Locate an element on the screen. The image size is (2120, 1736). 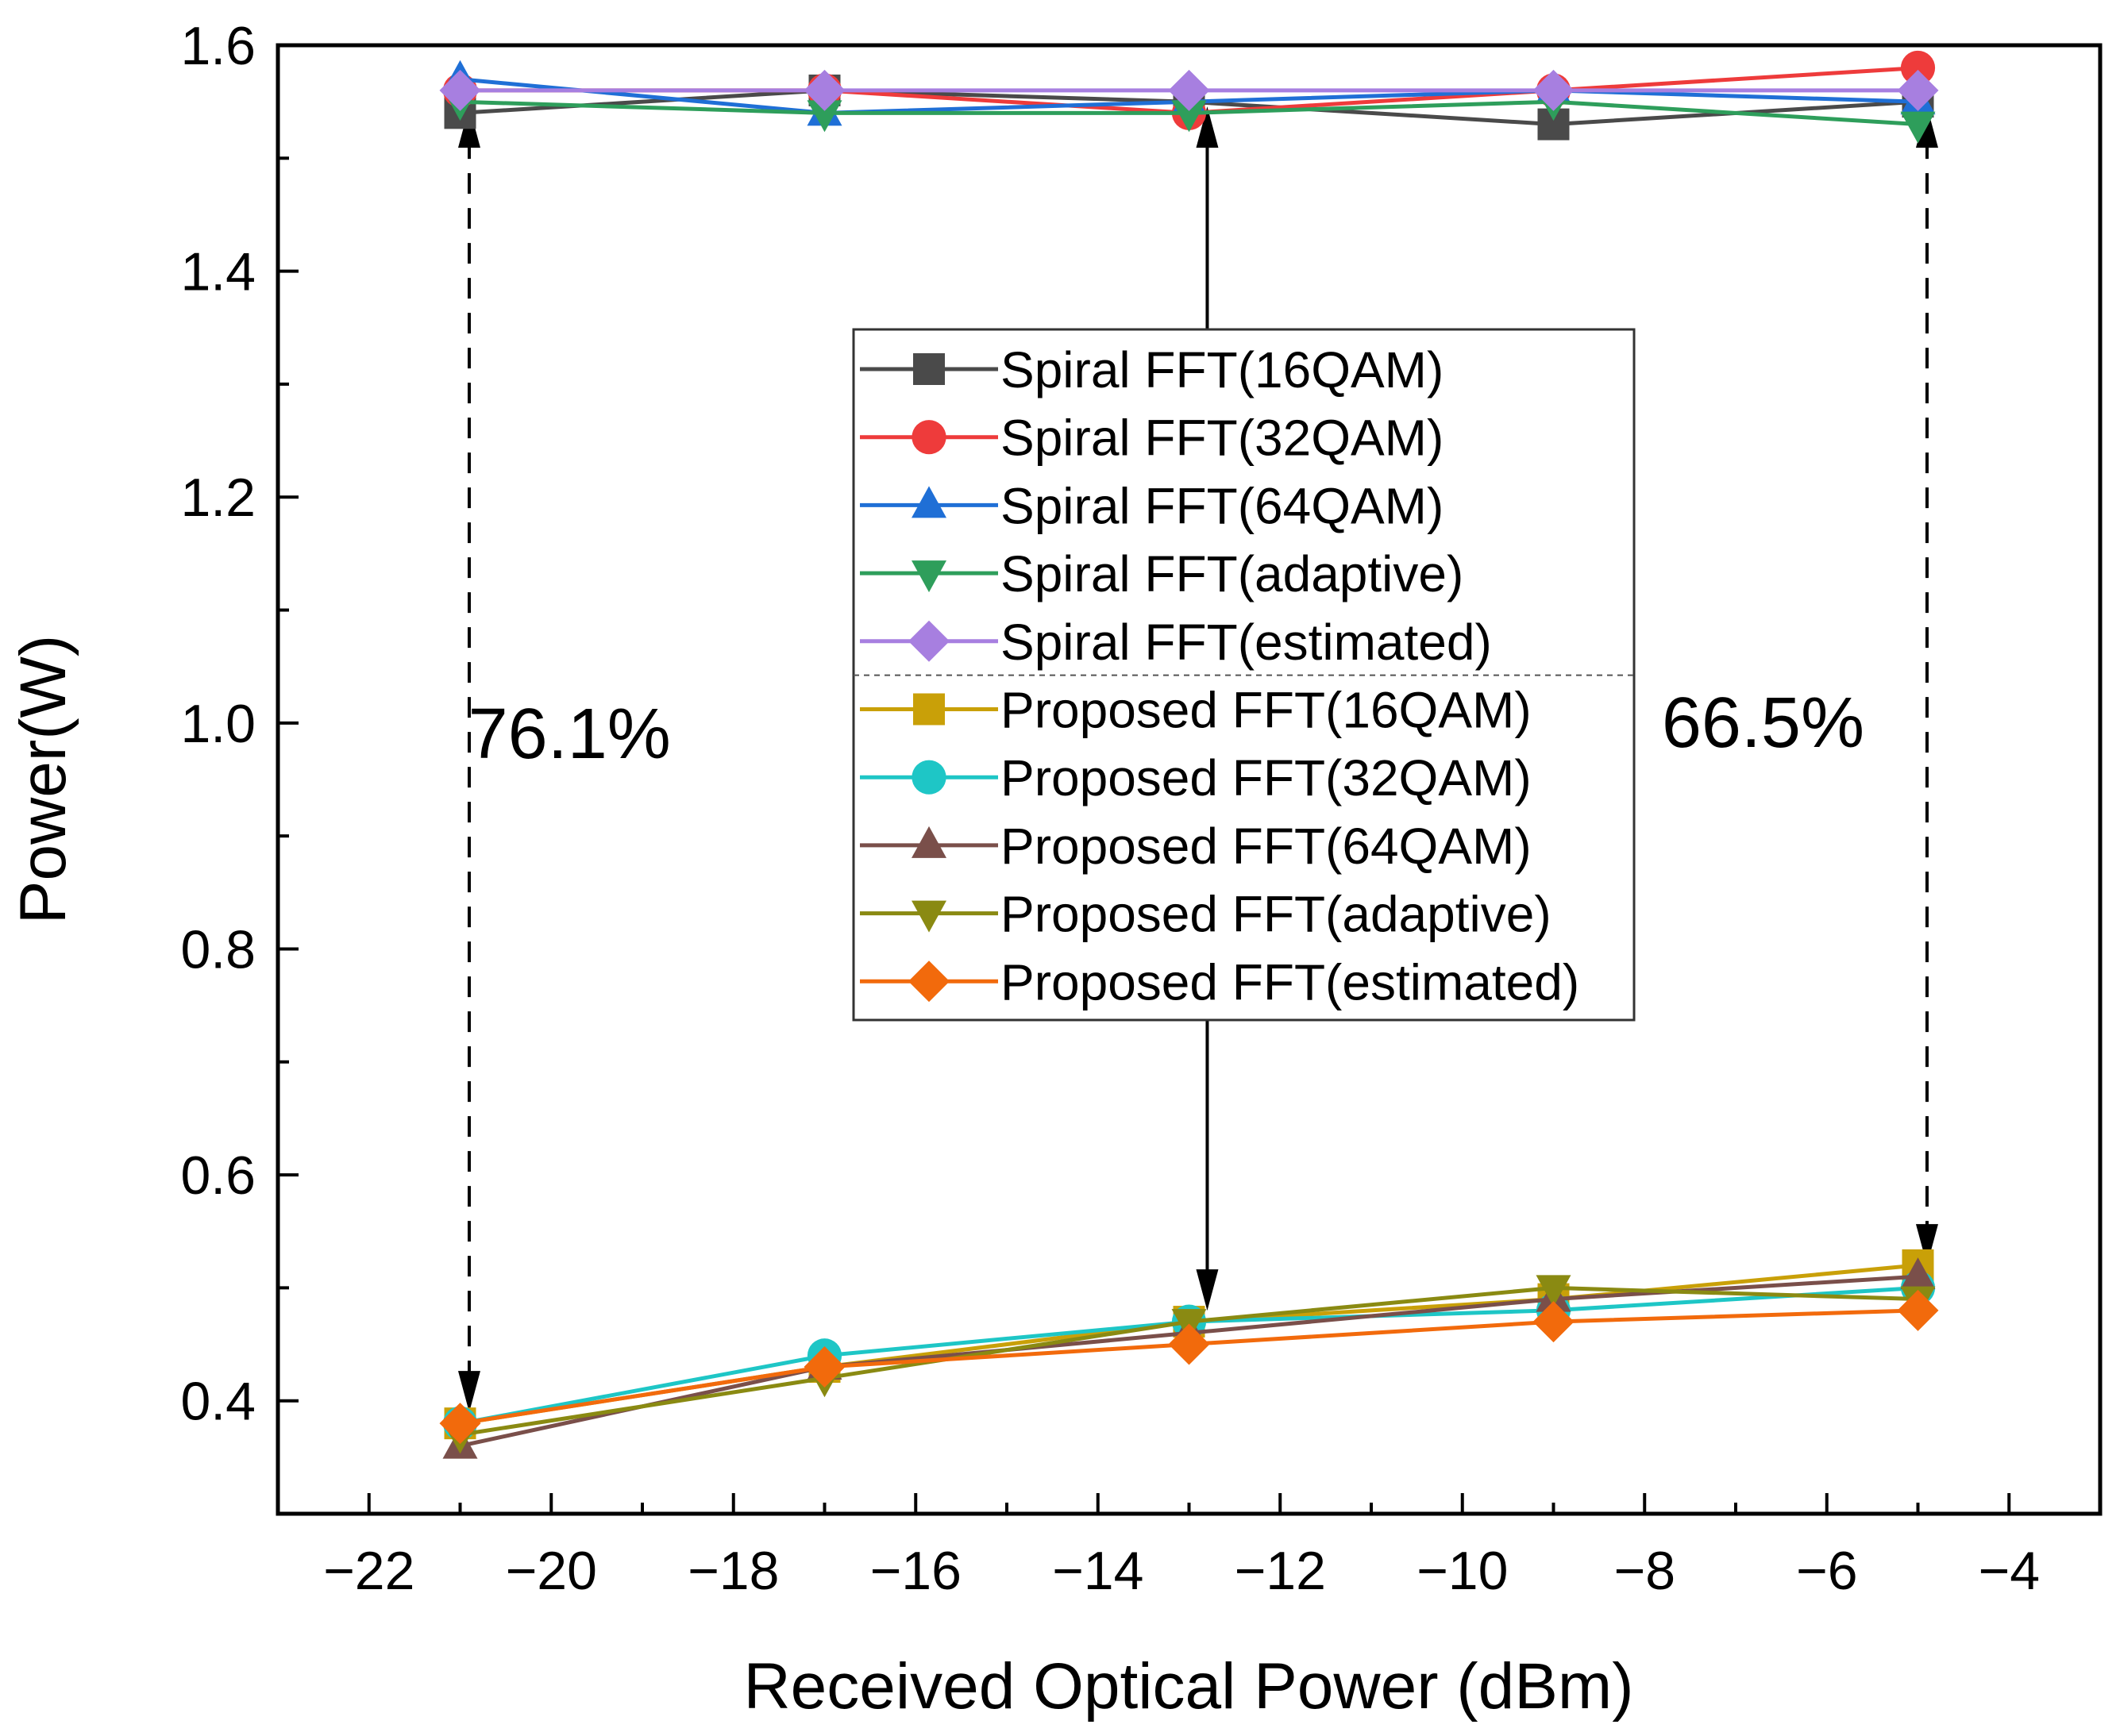
y-tick-label: 0.8 is located at coordinates (218, 949).